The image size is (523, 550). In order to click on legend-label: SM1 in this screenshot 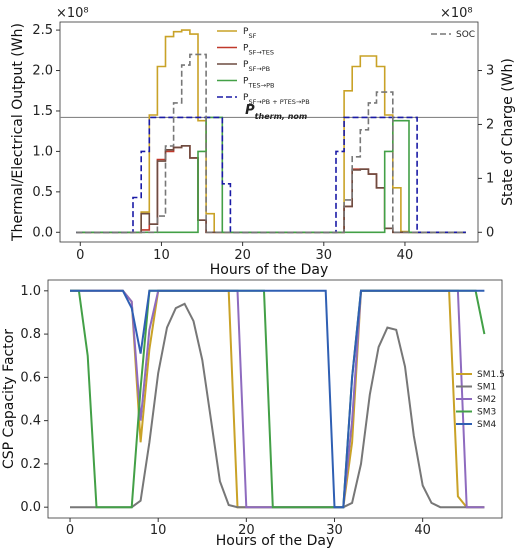, I will do `click(486, 388)`.